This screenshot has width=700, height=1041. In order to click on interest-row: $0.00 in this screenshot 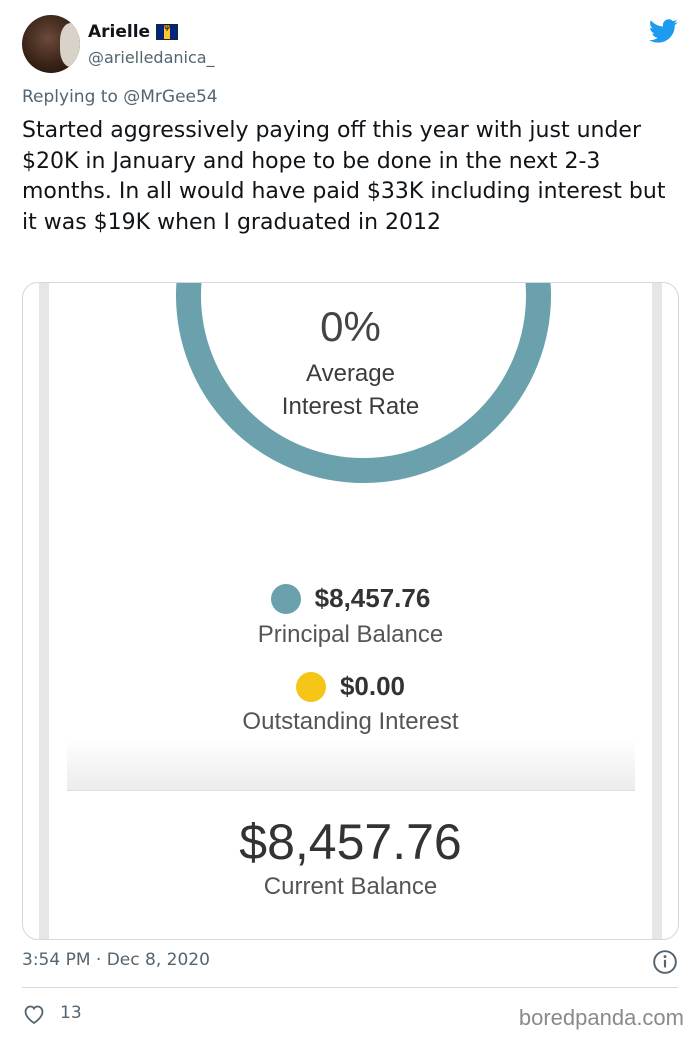, I will do `click(350, 686)`.